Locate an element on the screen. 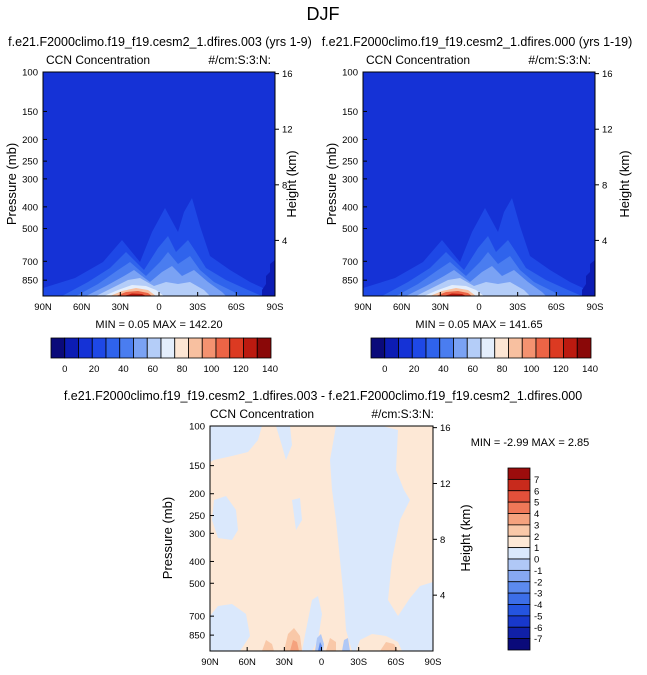 The width and height of the screenshot is (647, 675). panel-3-stats: MIN = -2.99 MAX = 2.85 is located at coordinates (530, 443).